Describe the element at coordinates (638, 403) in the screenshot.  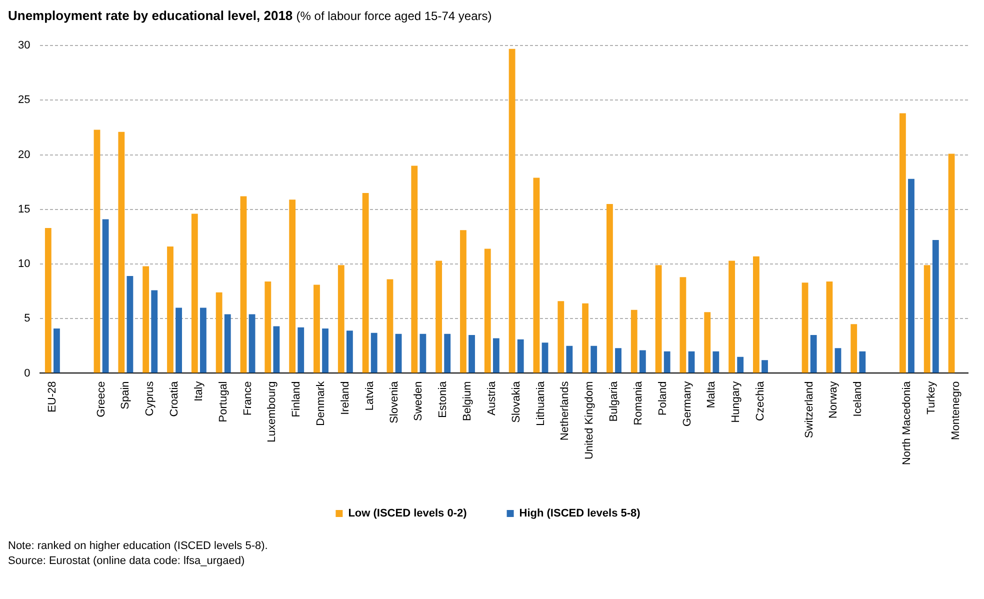
I see `x-tick-label: Romania` at that location.